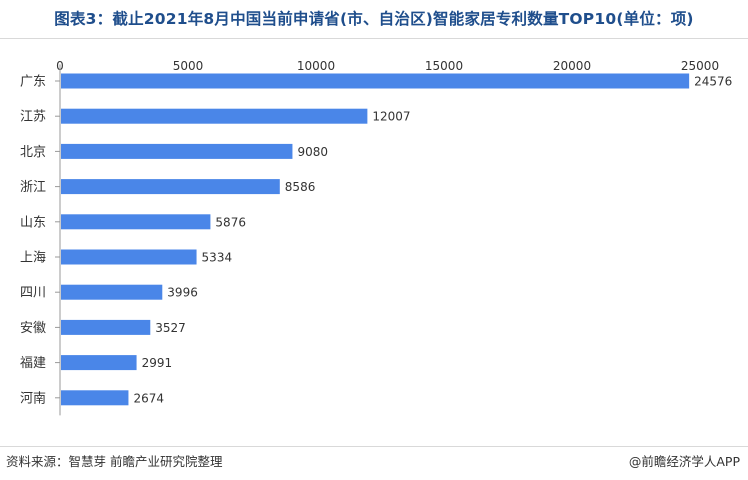  I want to click on category-label: 福建, so click(33, 363).